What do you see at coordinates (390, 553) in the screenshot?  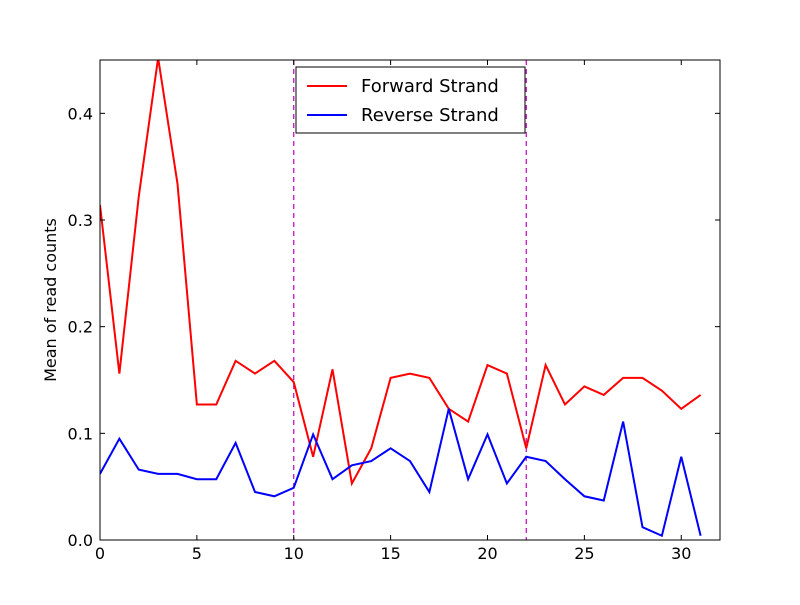 I see `x-tick-label-15: 15` at bounding box center [390, 553].